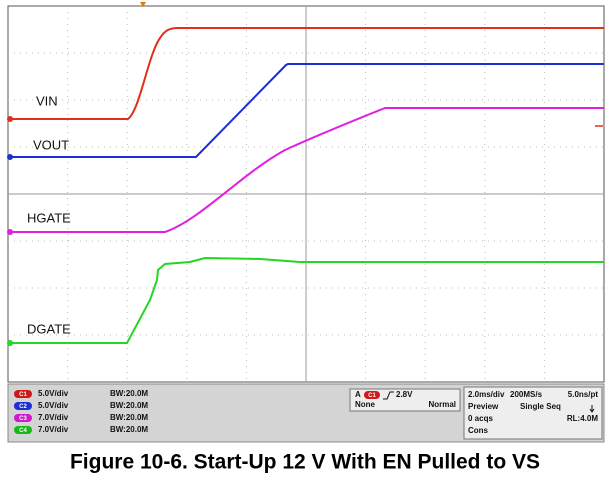 This screenshot has height=480, width=610. I want to click on channel-id: C3, so click(23, 419).